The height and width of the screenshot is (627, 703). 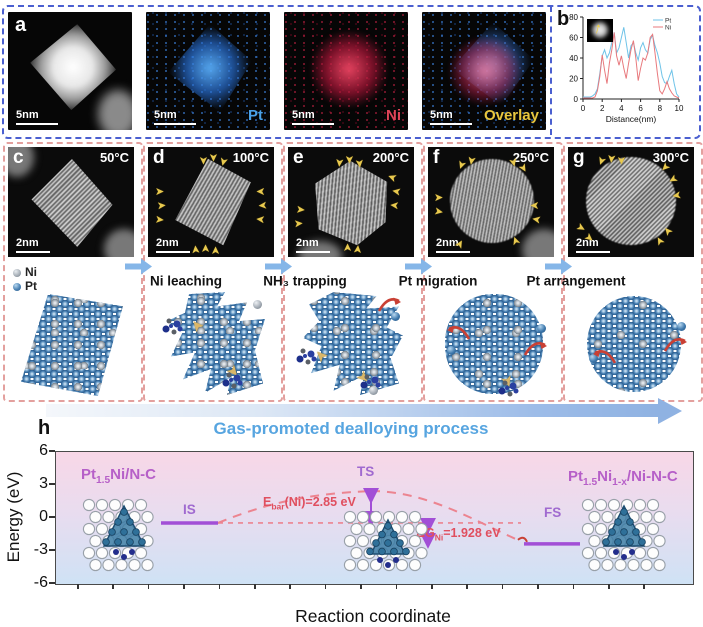 I want to click on molecular-model-final, so click(x=624, y=540).